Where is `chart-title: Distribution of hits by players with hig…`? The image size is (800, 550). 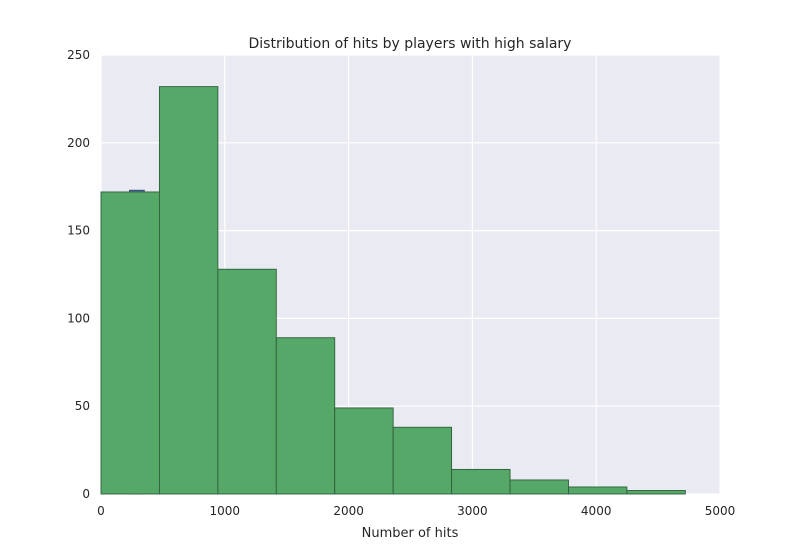
chart-title: Distribution of hits by players with hig… is located at coordinates (410, 44).